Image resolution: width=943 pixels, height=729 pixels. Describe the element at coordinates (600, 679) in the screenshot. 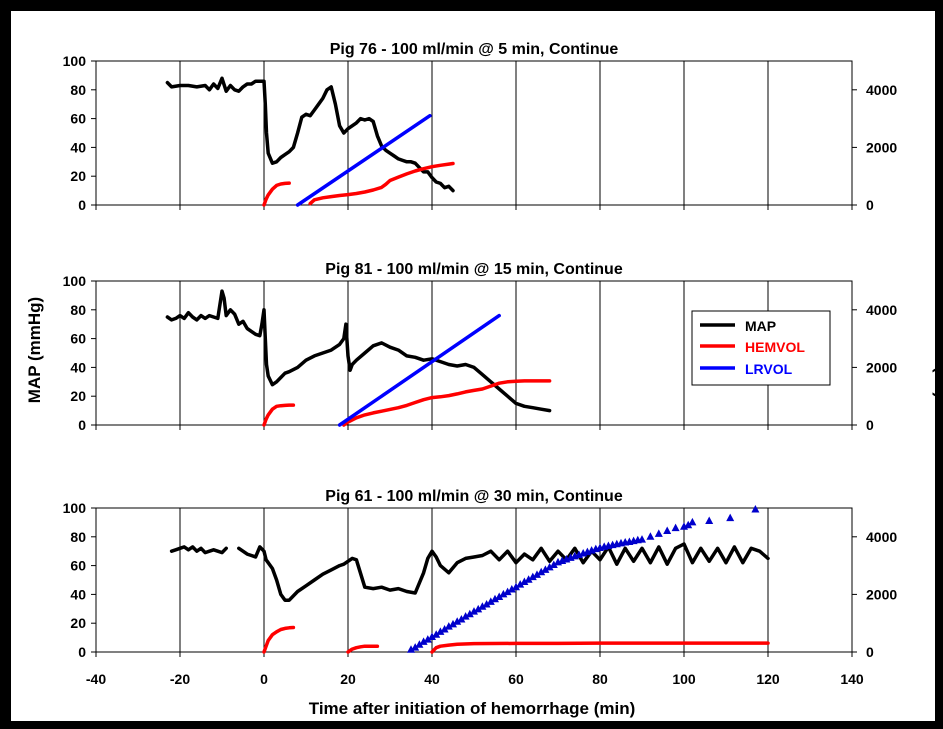

I see `x-tick-label: 80` at that location.